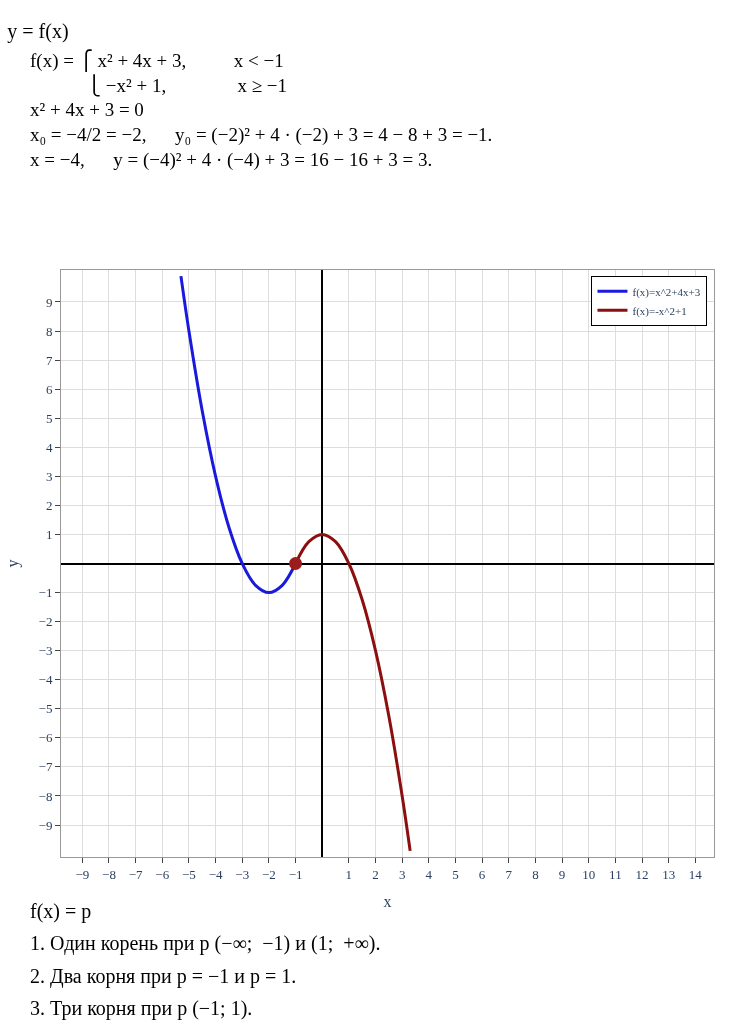 This screenshot has height=1032, width=734. Describe the element at coordinates (45, 709) in the screenshot. I see `y-tick-label: −5` at that location.